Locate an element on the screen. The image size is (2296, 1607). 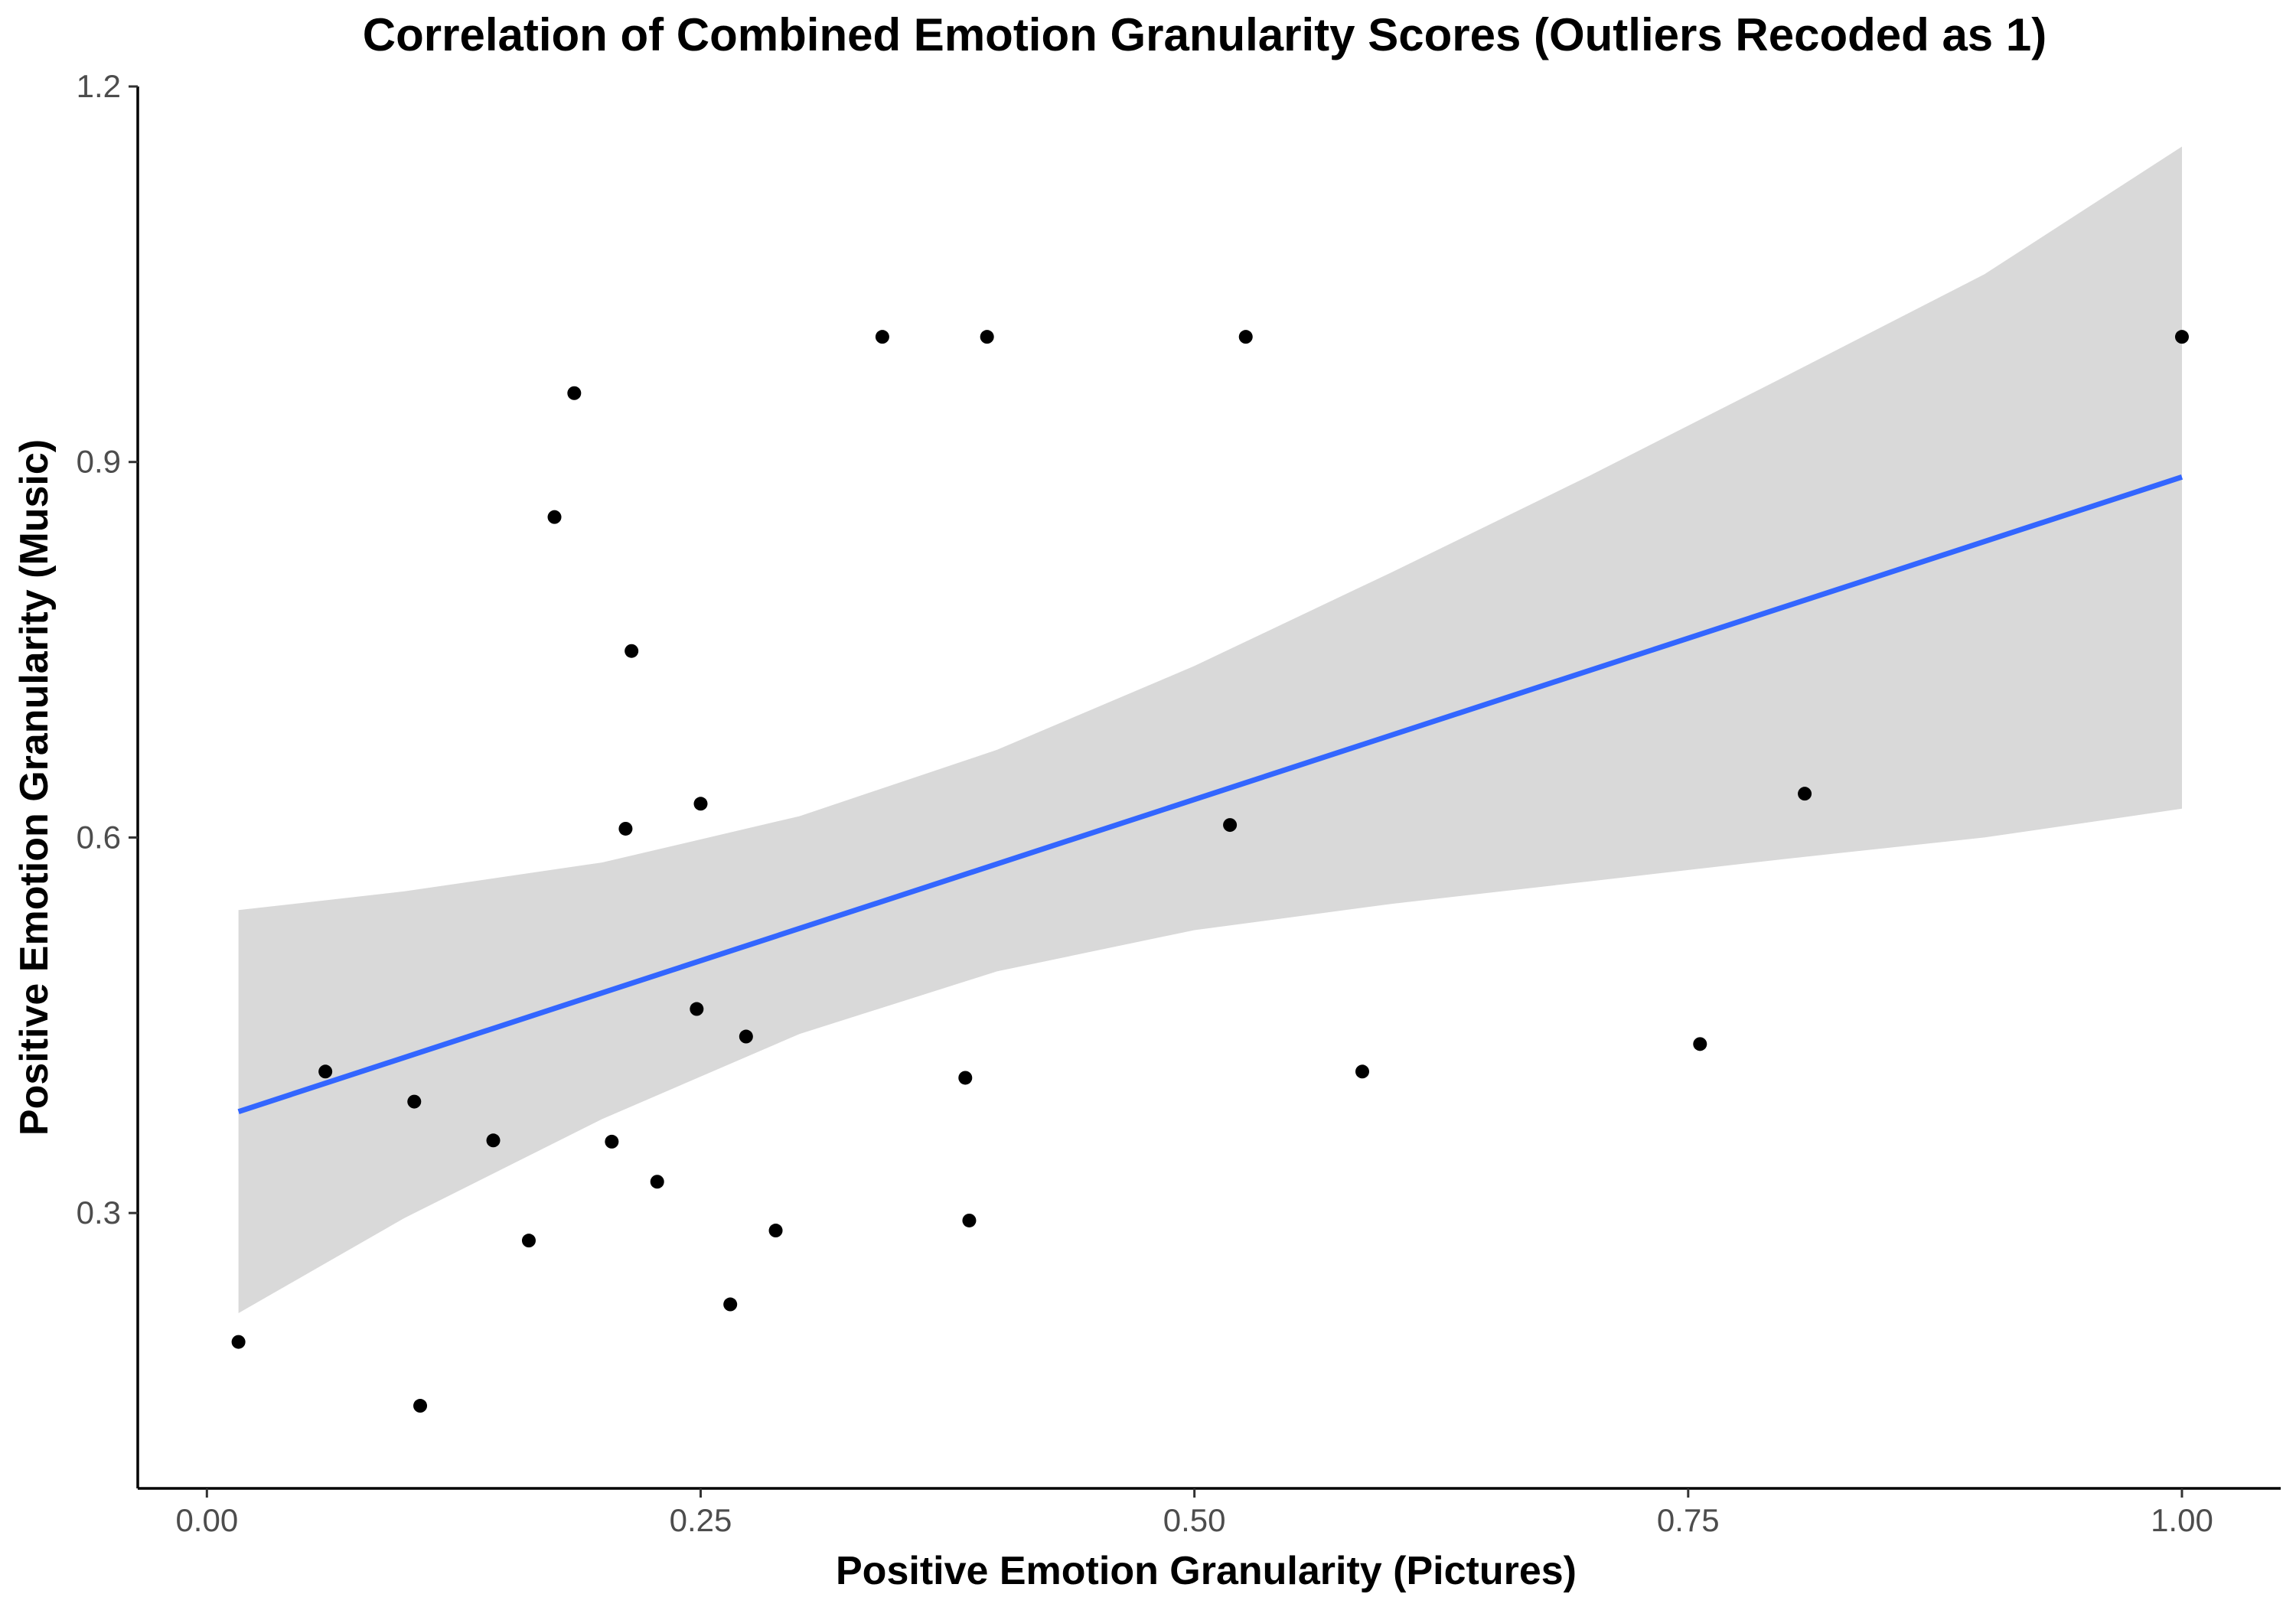
y-tick-label: 0.3 is located at coordinates (99, 1213).